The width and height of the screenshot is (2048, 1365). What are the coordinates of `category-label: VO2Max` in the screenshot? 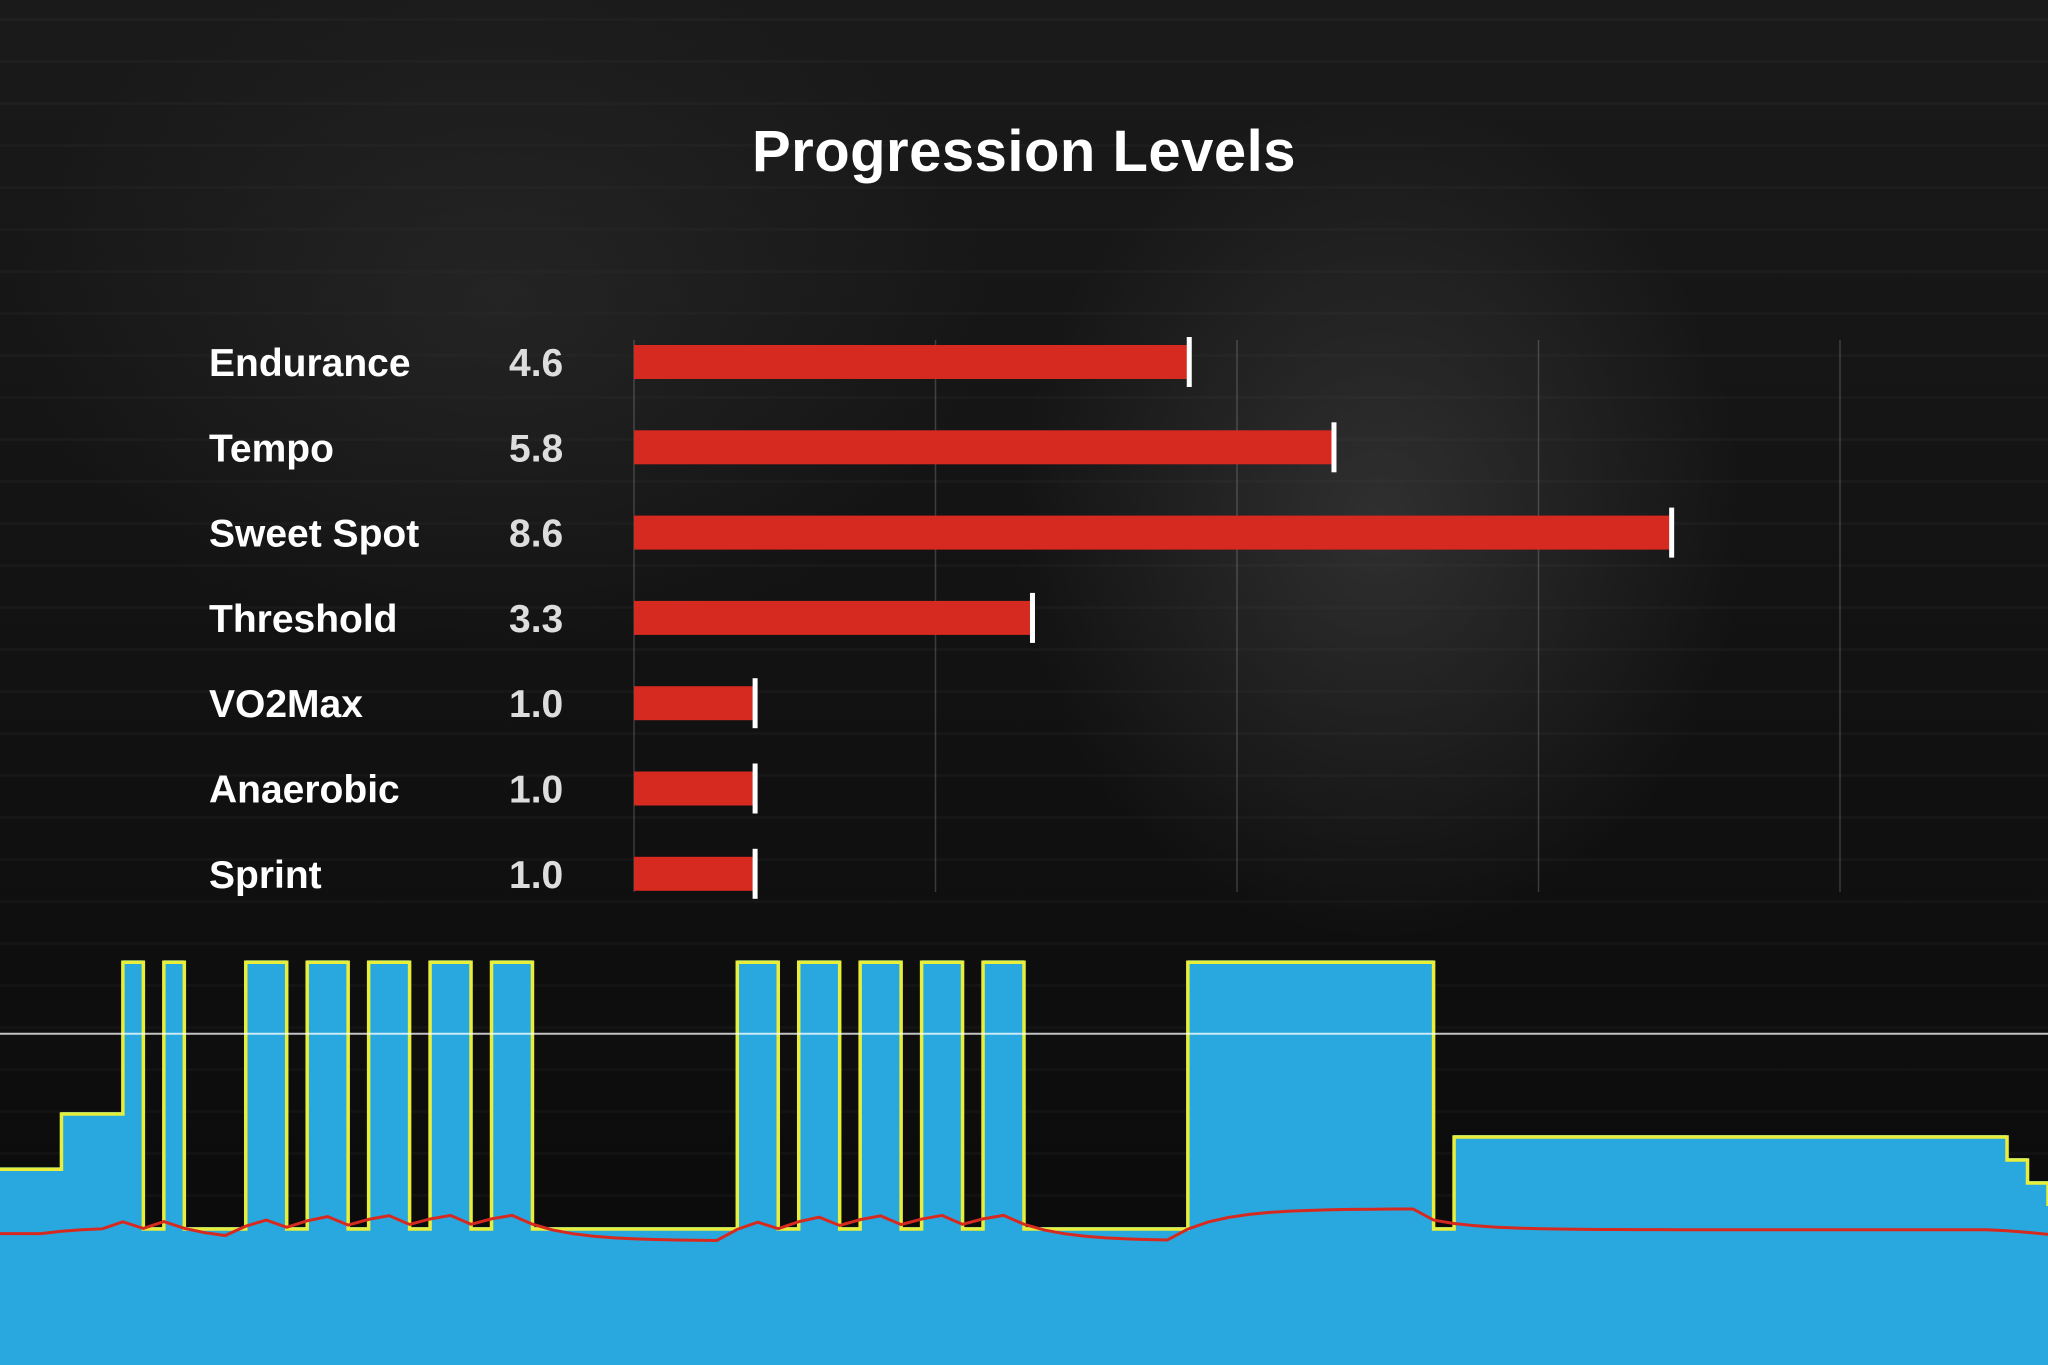 It's located at (286, 704).